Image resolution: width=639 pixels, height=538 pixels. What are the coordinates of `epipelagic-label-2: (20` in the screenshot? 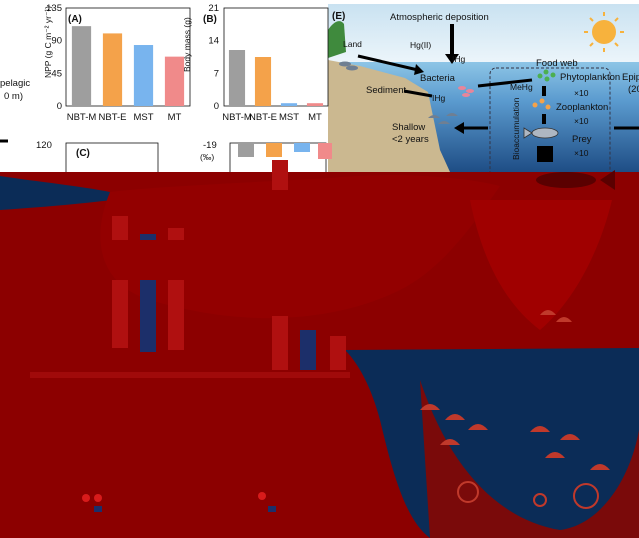 It's located at (633, 89).